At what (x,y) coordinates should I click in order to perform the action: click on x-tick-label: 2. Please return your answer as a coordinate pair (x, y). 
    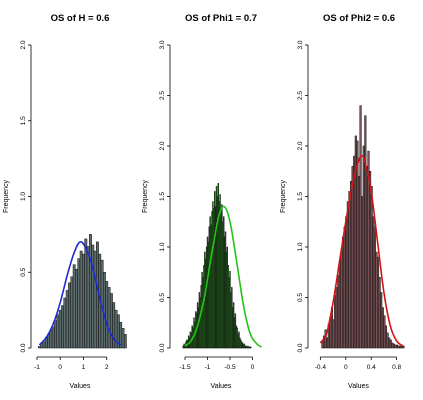
    Looking at the image, I should click on (107, 367).